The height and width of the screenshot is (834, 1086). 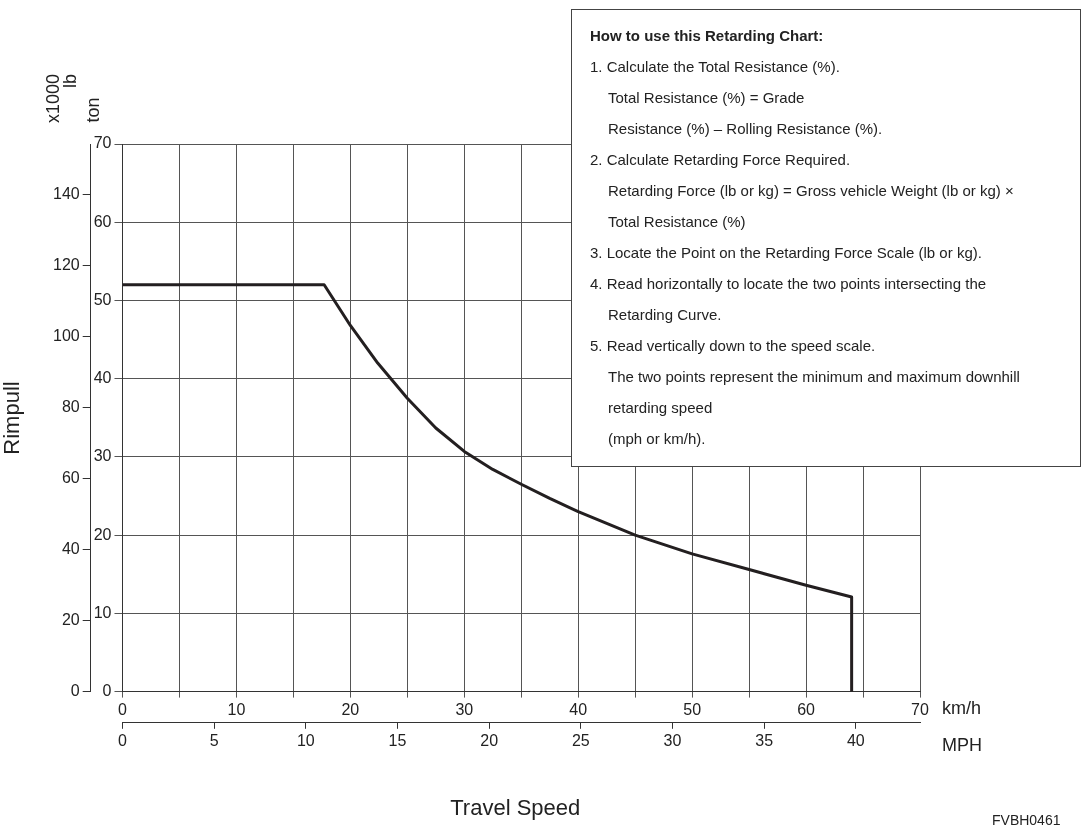 What do you see at coordinates (12, 418) in the screenshot?
I see `text: Rimpull` at bounding box center [12, 418].